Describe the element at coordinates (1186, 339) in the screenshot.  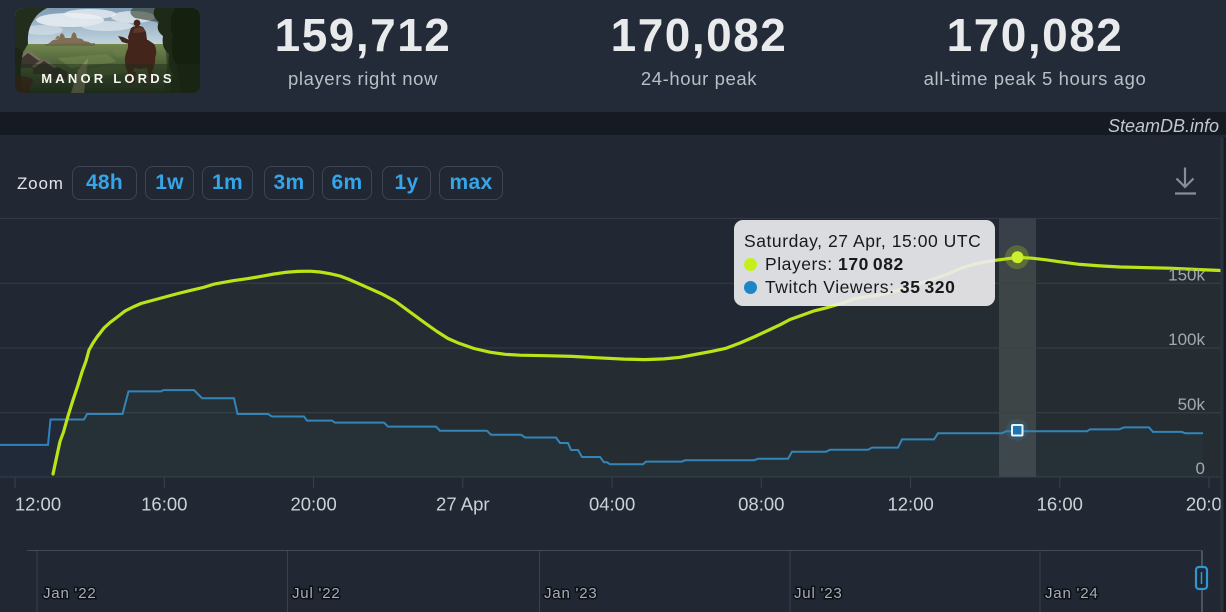
I see `svg-text: 100k` at that location.